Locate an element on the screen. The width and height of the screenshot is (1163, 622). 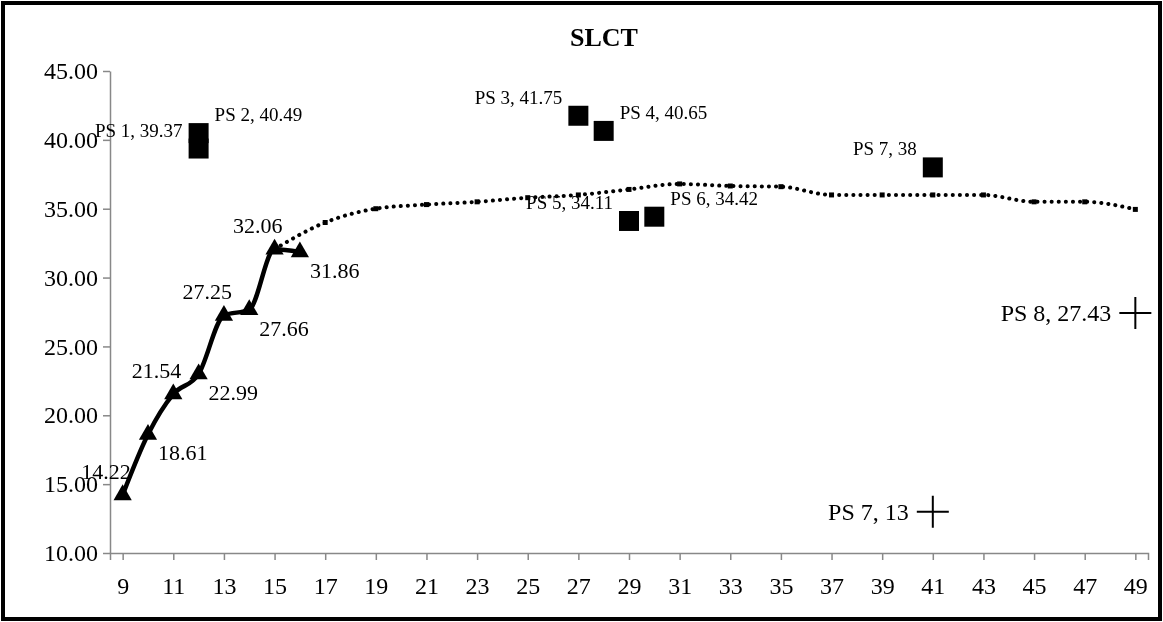
data-label: PS 4, 40.65 is located at coordinates (663, 112).